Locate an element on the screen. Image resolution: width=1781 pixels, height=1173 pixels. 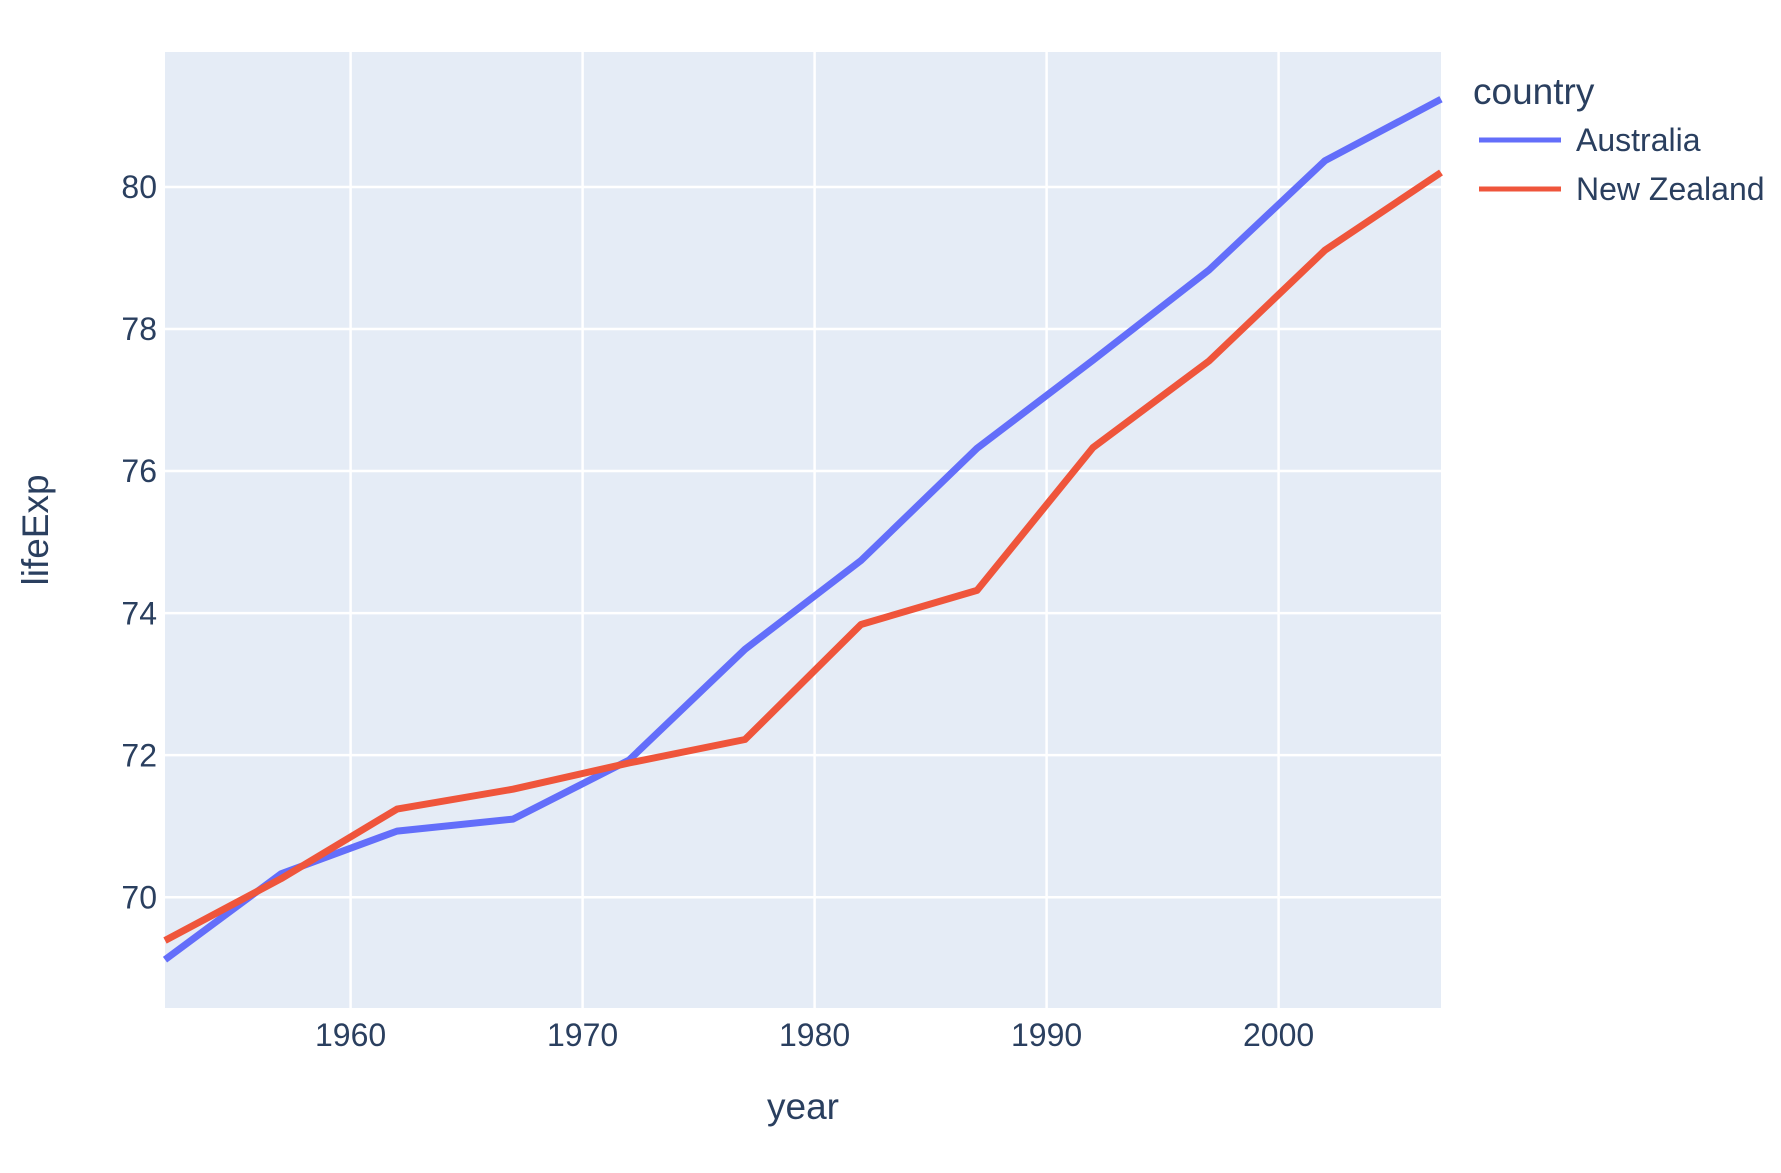
legend-item-new-zealand: New Zealand is located at coordinates (1622, 189).